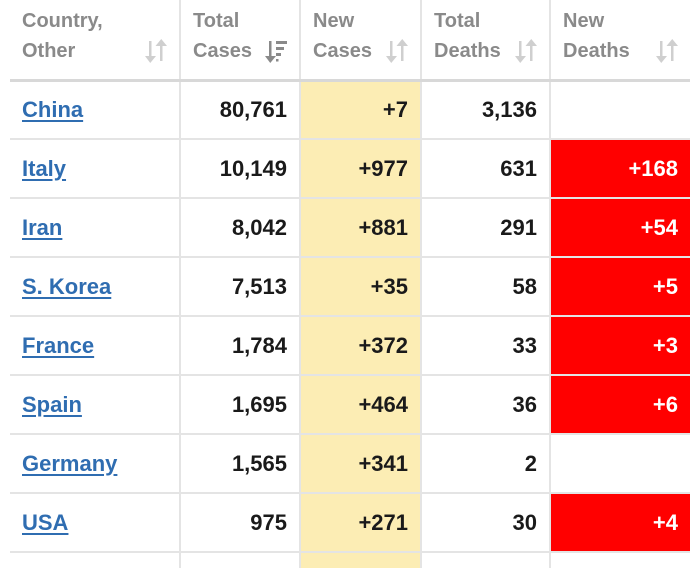 This screenshot has height=568, width=692. I want to click on new-deaths-cell: +4, so click(619, 522).